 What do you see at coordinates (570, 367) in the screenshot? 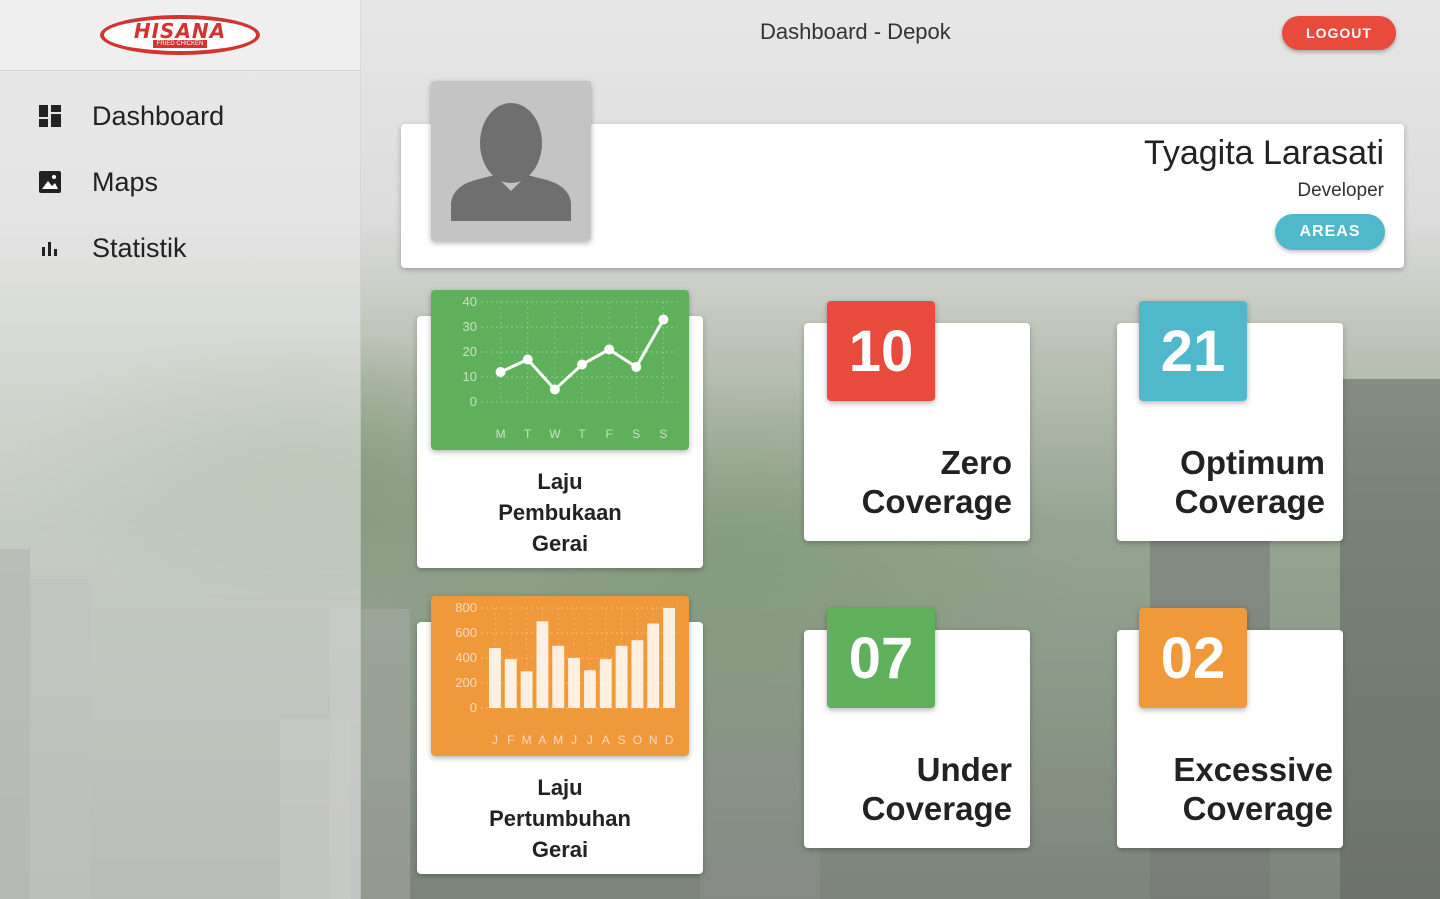
I see `line-chart: 40 30 20 10 0 M T W T F S S` at bounding box center [570, 367].